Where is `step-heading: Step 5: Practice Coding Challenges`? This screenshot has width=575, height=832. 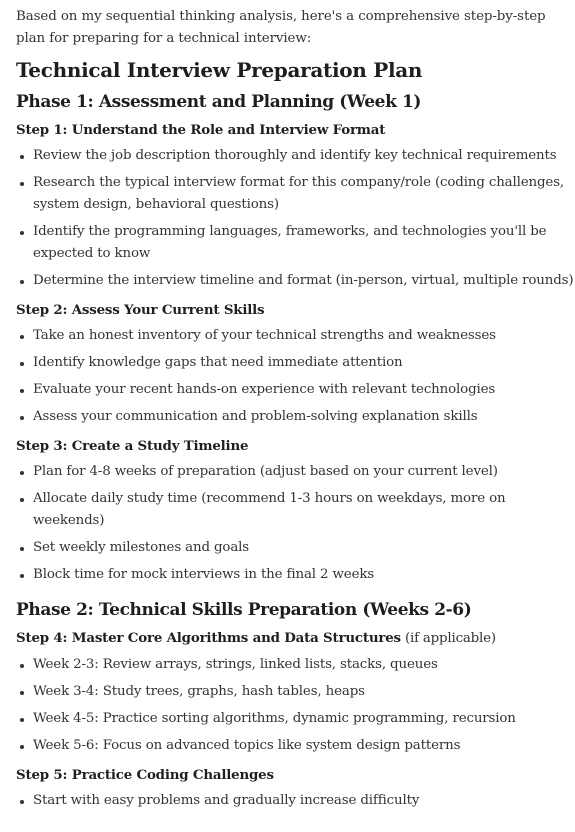
step-heading: Step 5: Practice Coding Challenges is located at coordinates (295, 775).